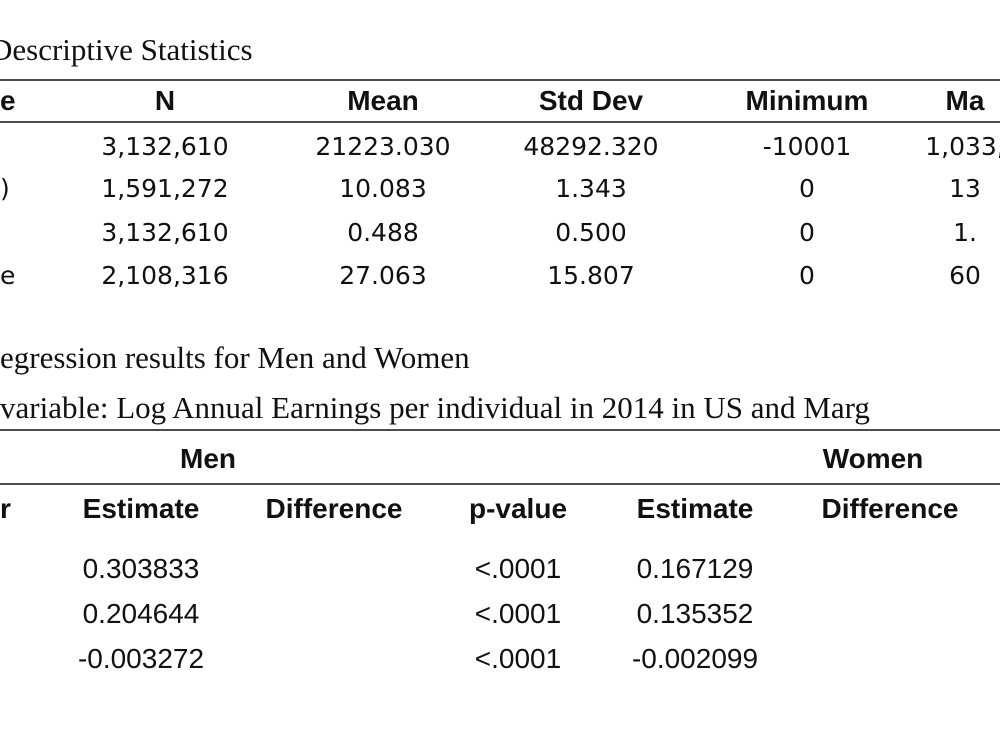 The height and width of the screenshot is (750, 1000). I want to click on cell: 0.500, so click(591, 232).